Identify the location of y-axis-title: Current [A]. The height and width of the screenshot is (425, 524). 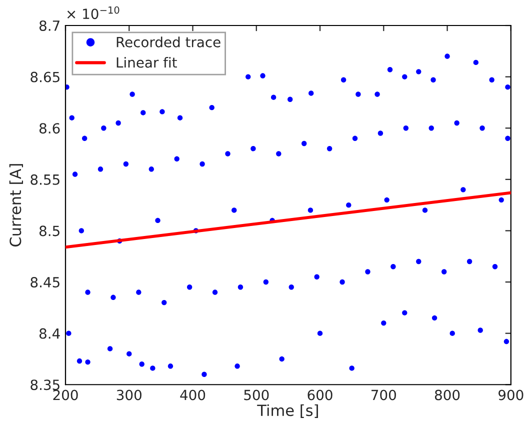
(16, 205).